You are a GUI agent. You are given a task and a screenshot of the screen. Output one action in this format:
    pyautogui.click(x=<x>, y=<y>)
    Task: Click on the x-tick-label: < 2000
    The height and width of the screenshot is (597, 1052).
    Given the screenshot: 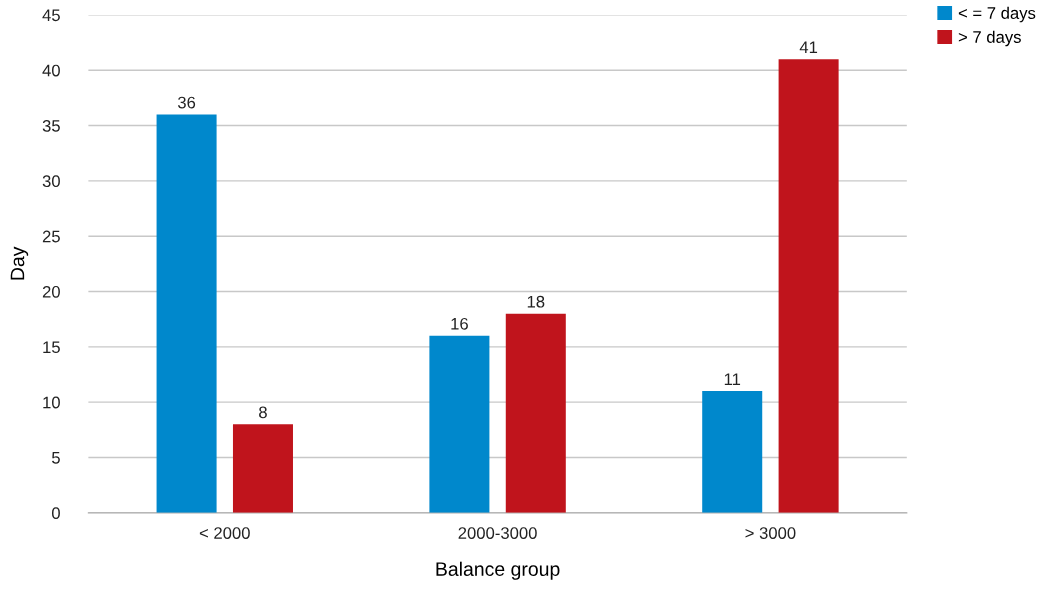 What is the action you would take?
    pyautogui.click(x=224, y=533)
    